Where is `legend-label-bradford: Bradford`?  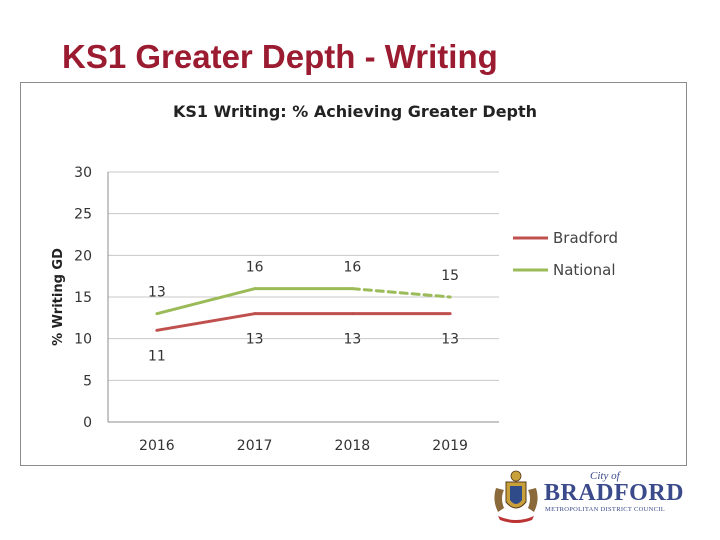
legend-label-bradford: Bradford is located at coordinates (585, 238).